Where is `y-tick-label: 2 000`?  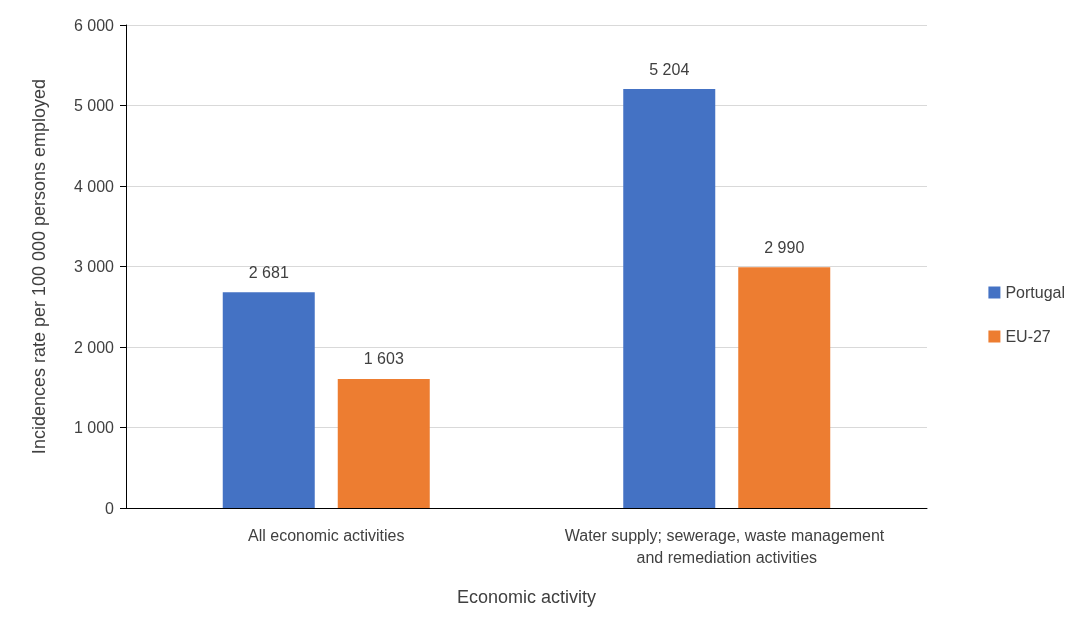 y-tick-label: 2 000 is located at coordinates (94, 347).